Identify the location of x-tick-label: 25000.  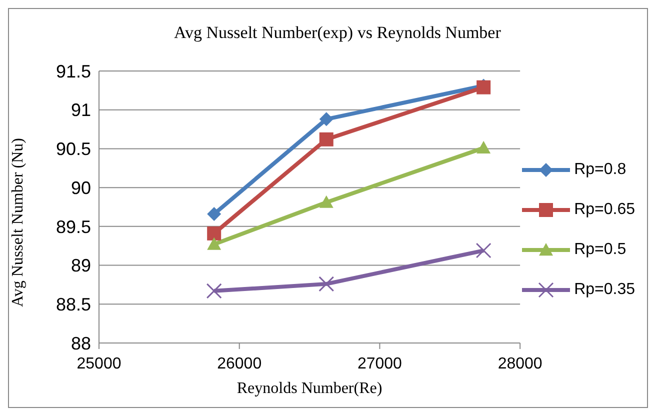
(99, 363).